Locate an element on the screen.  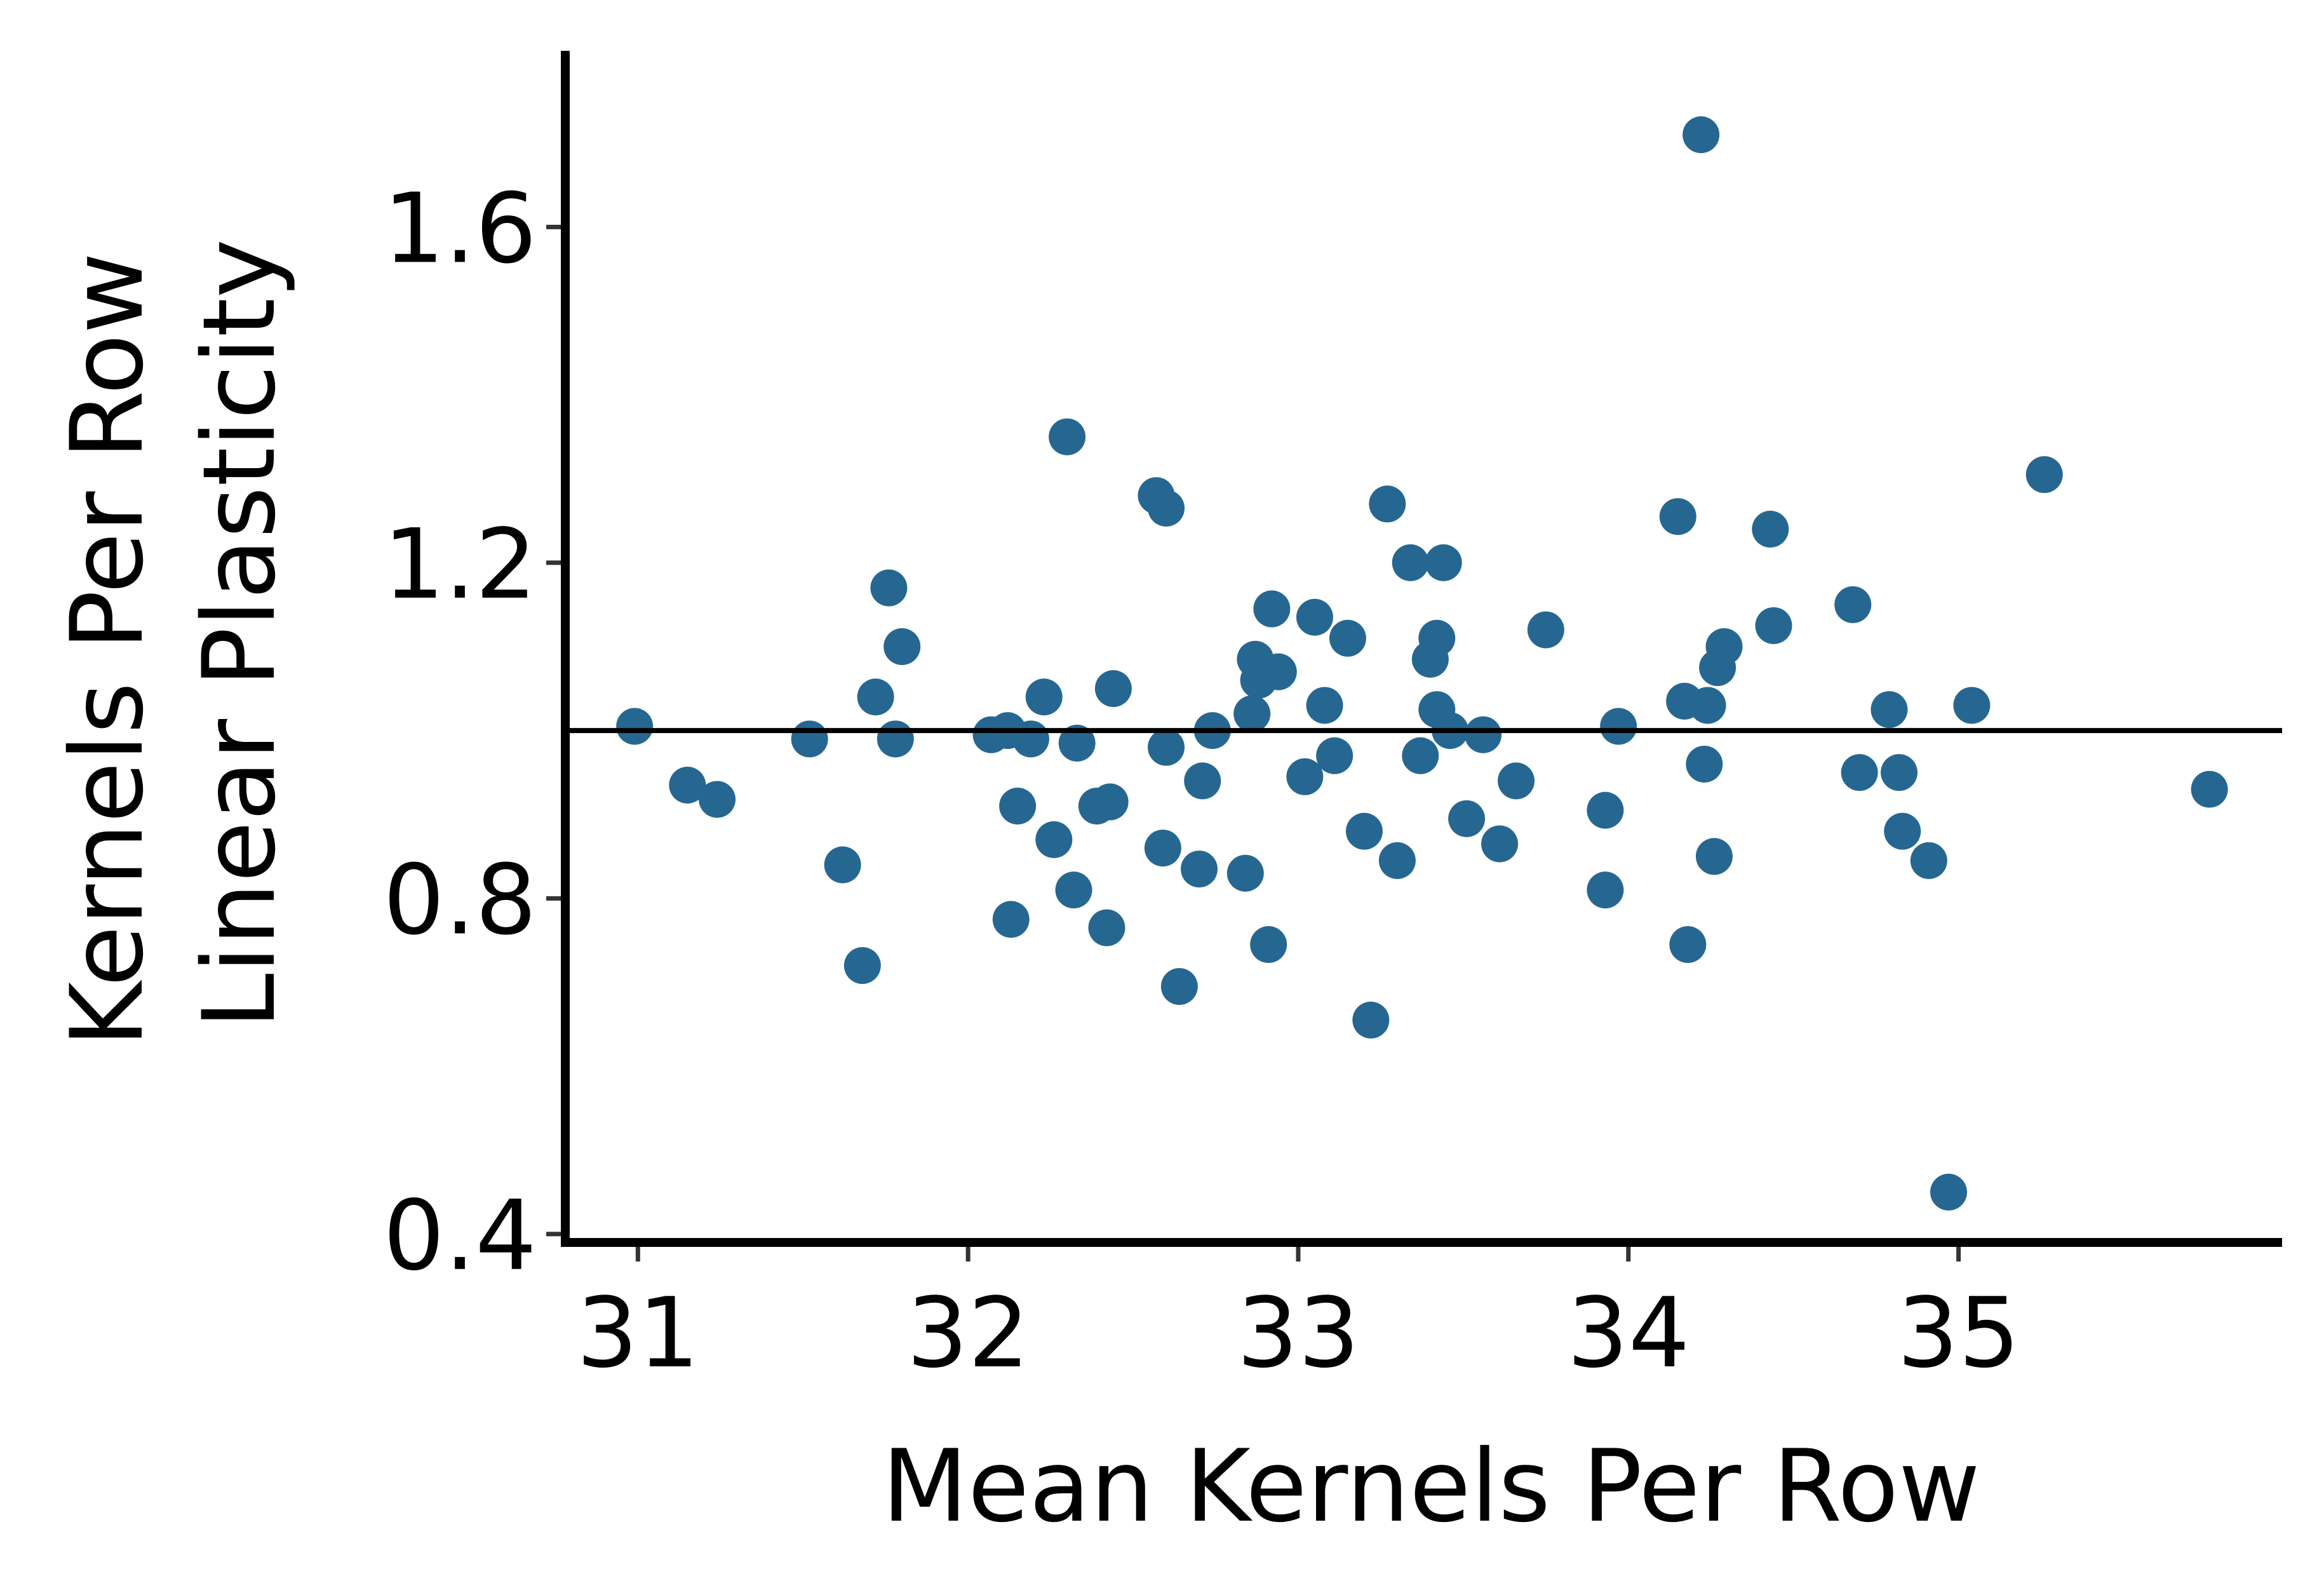
y-tick-label: 1.6 is located at coordinates (460, 228).